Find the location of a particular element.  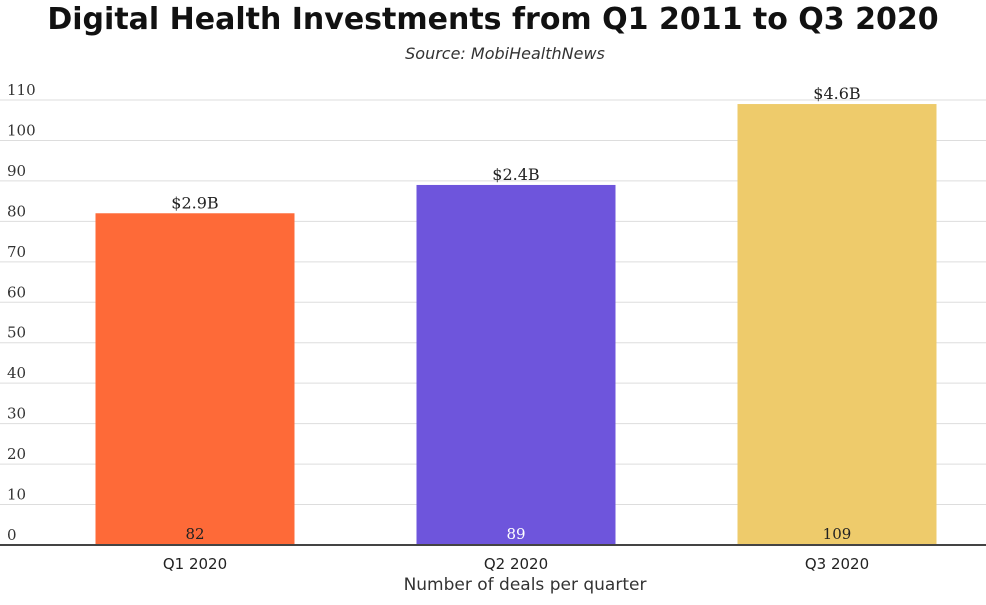

x-tick-label: Q3 2020 is located at coordinates (837, 564).